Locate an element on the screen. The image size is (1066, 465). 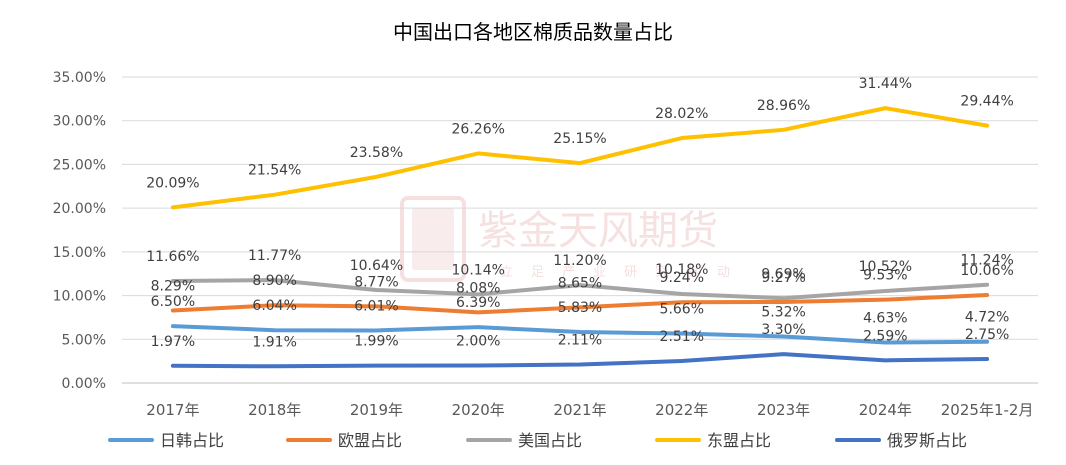
data-label: 11.24% is located at coordinates (986, 261).